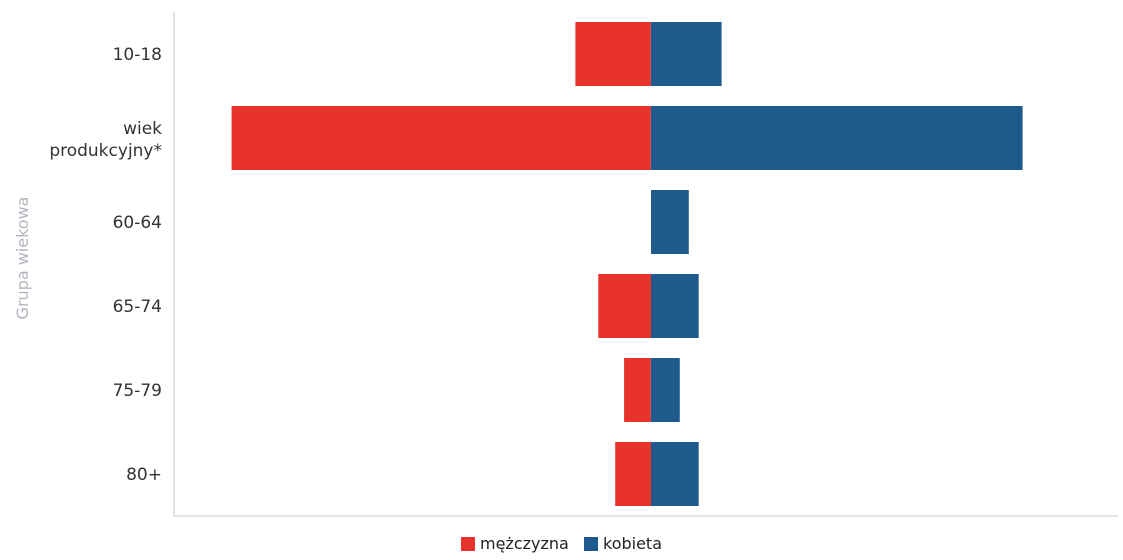  I want to click on legend-swatch-female, so click(591, 544).